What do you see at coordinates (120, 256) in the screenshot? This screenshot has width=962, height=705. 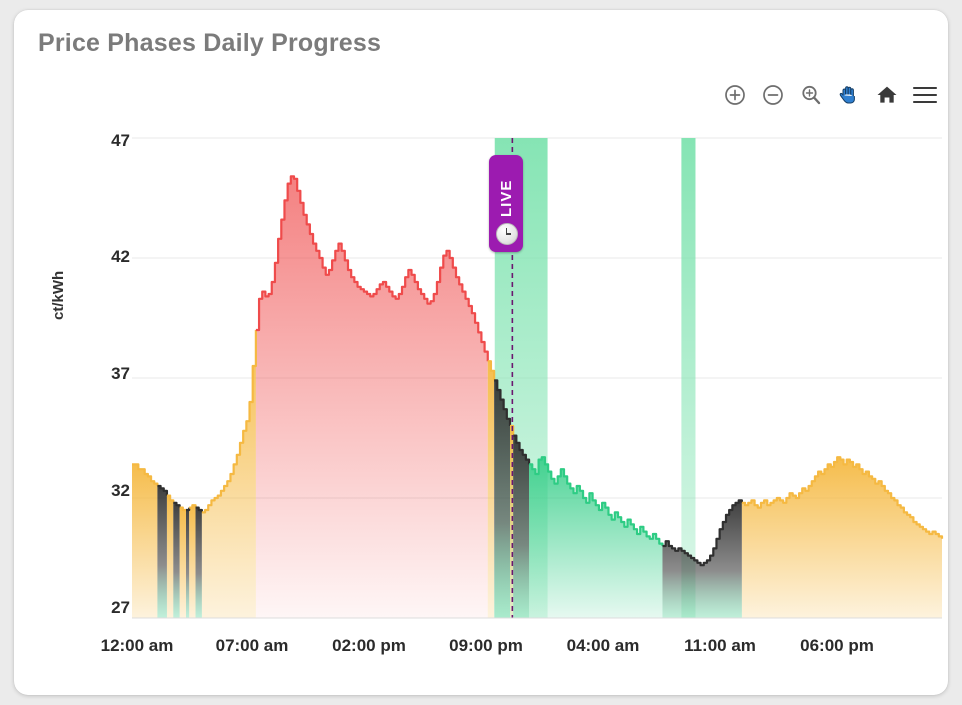 I see `y-tick-42: 42` at bounding box center [120, 256].